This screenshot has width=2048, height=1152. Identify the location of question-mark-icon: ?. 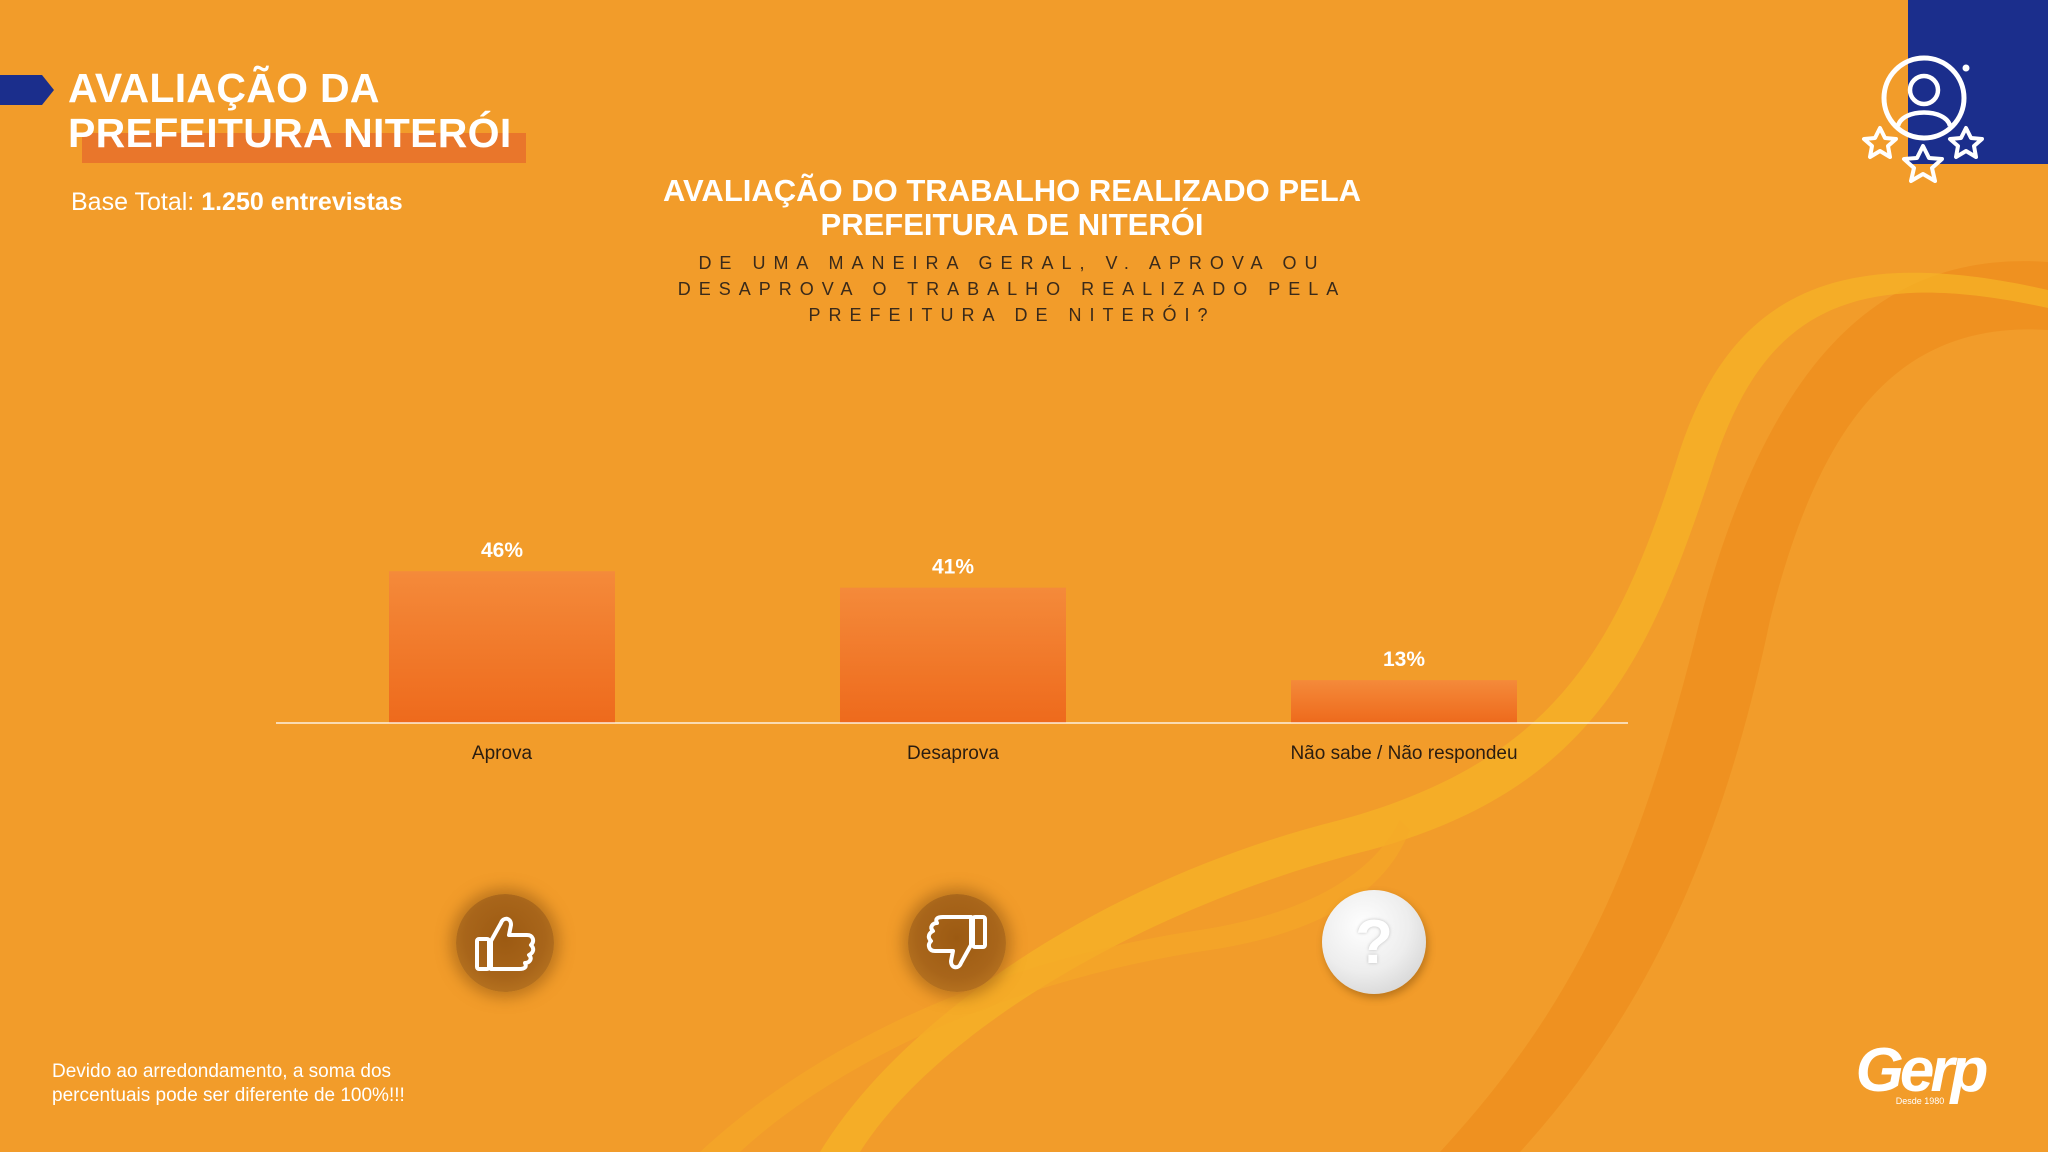
(1374, 942).